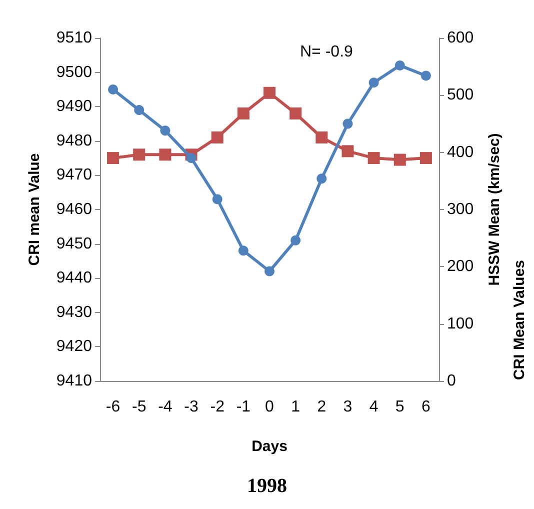  What do you see at coordinates (74, 209) in the screenshot?
I see `y-tick-label: 9460` at bounding box center [74, 209].